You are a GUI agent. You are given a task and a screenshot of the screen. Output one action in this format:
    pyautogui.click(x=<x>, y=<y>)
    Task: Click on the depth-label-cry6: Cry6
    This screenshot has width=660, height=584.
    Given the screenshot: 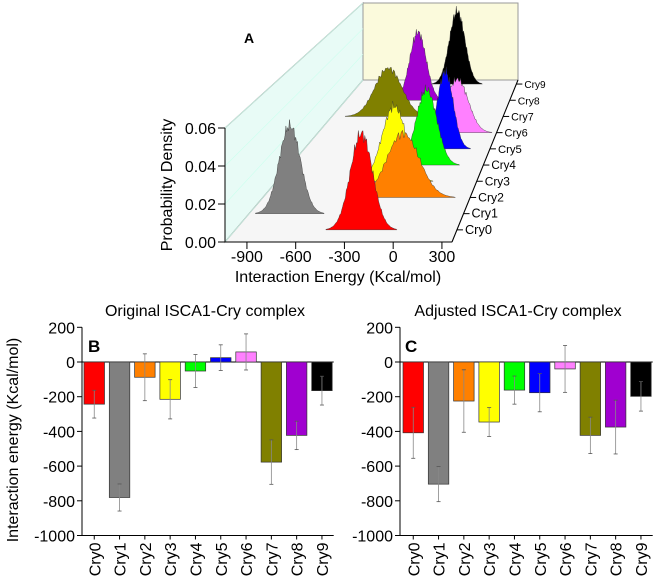 What is the action you would take?
    pyautogui.click(x=516, y=134)
    